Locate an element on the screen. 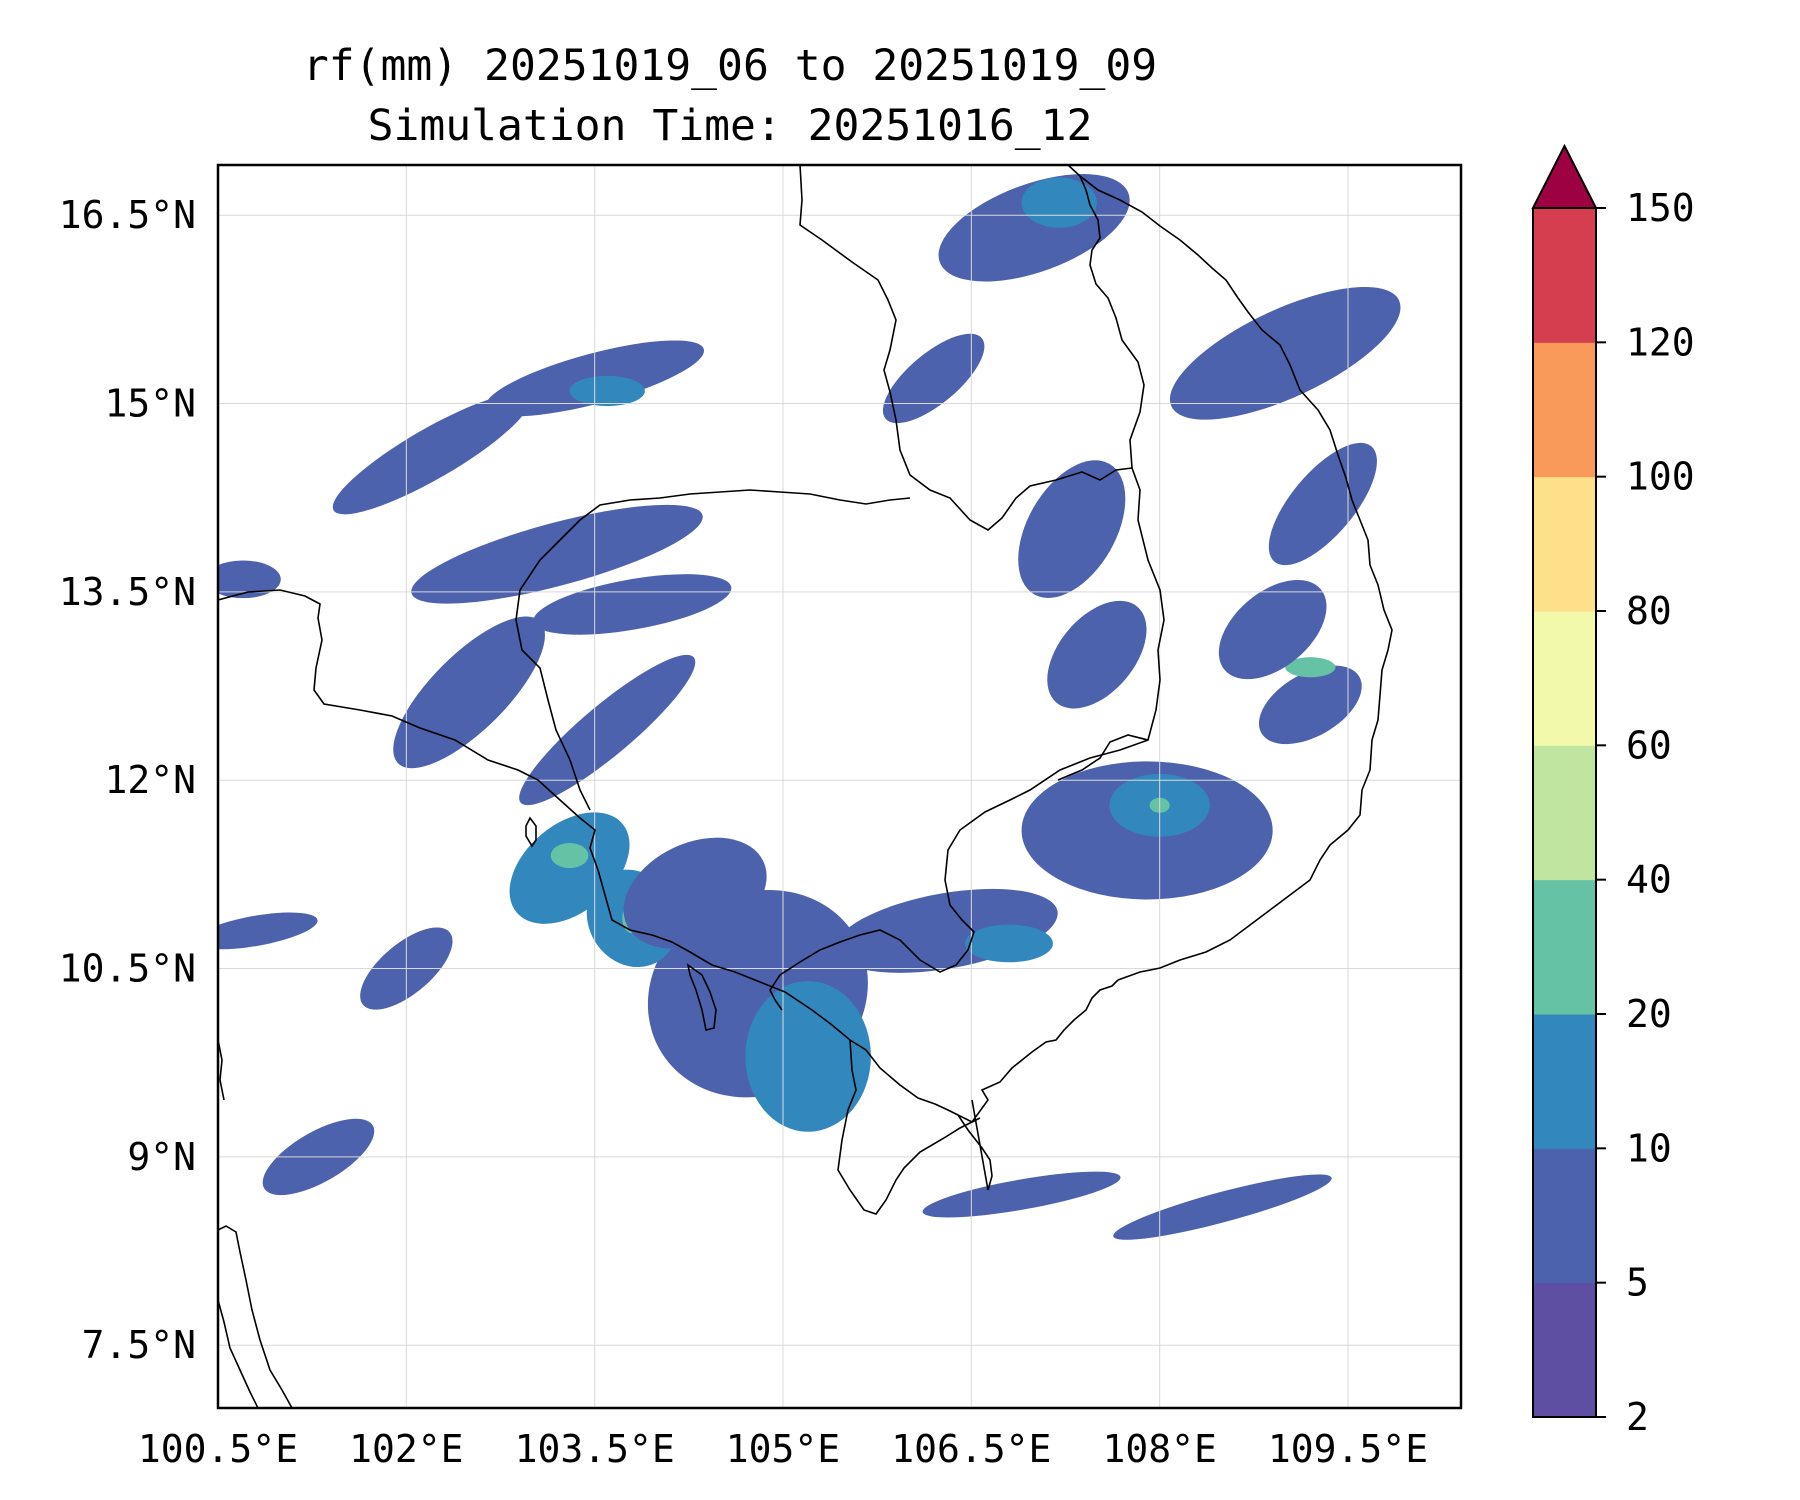  colorbar-tick-label: 10 is located at coordinates (1649, 1148).